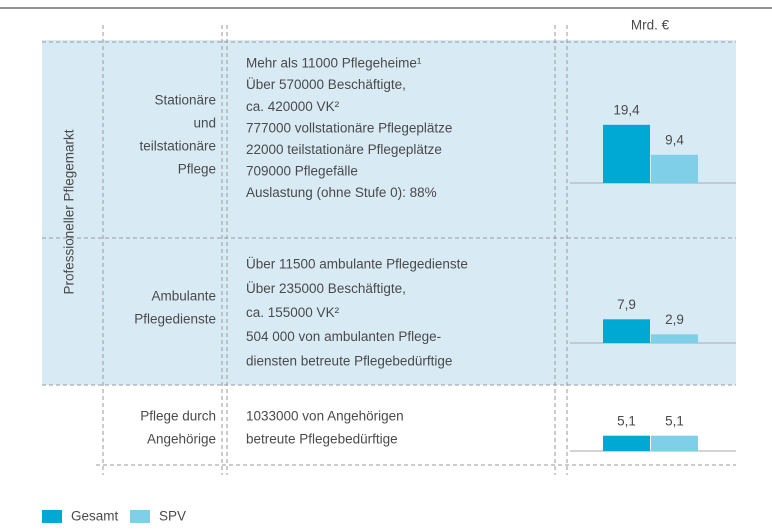 The height and width of the screenshot is (532, 772). Describe the element at coordinates (172, 516) in the screenshot. I see `legend-label: SPV` at that location.